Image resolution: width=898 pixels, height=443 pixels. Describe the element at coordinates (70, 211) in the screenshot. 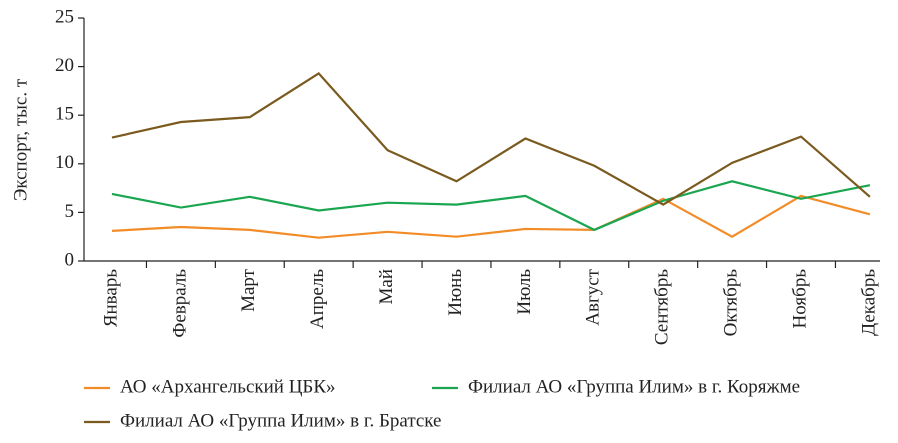

I see `y-tick-label: 5` at that location.